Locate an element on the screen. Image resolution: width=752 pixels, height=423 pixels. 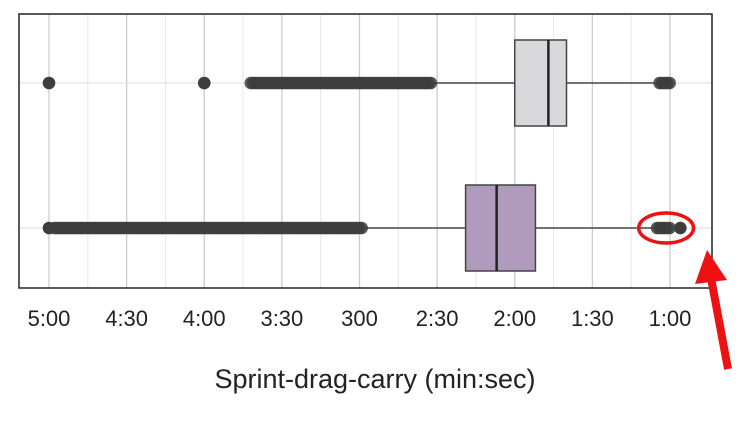
highlight-ellipse is located at coordinates (666, 228).